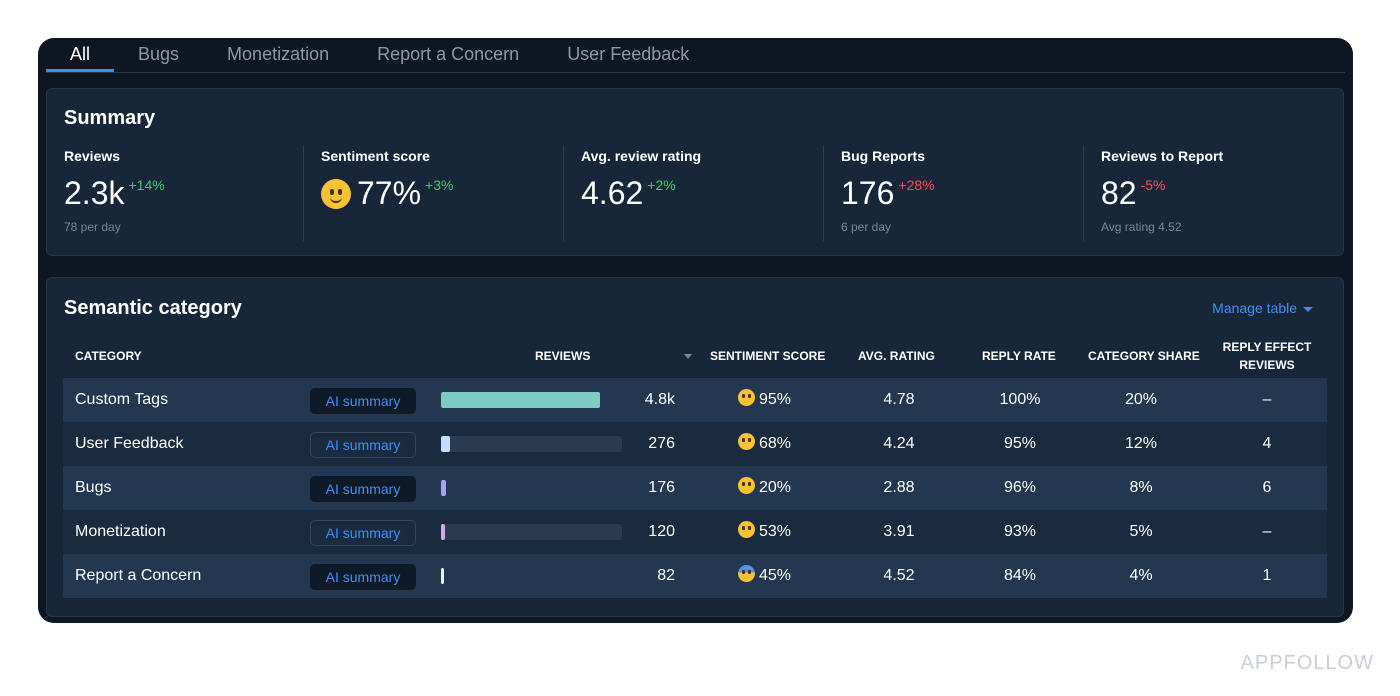 This screenshot has width=1400, height=696. Describe the element at coordinates (1141, 487) in the screenshot. I see `row-category-share: 8%` at that location.